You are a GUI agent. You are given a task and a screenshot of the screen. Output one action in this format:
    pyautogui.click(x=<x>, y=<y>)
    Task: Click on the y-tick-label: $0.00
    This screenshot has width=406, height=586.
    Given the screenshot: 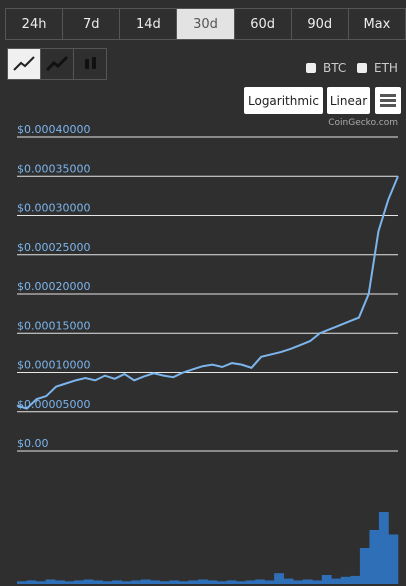 What is the action you would take?
    pyautogui.click(x=33, y=443)
    